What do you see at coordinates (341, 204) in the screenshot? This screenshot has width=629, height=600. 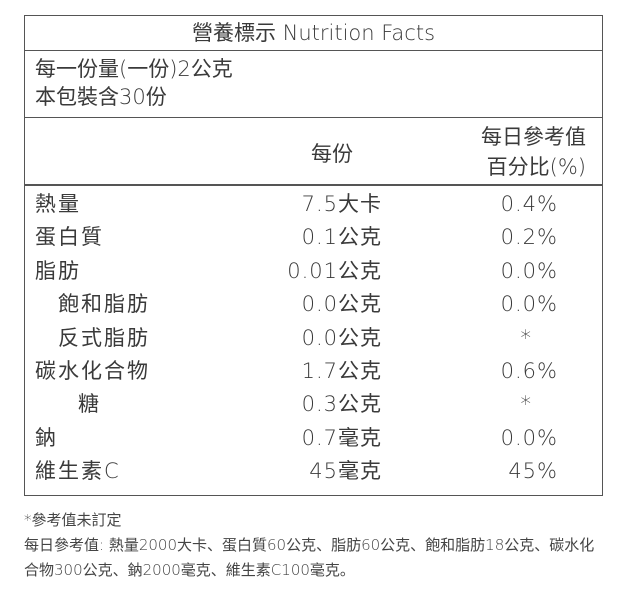 I see `row-per-serving: 7.5大卡` at bounding box center [341, 204].